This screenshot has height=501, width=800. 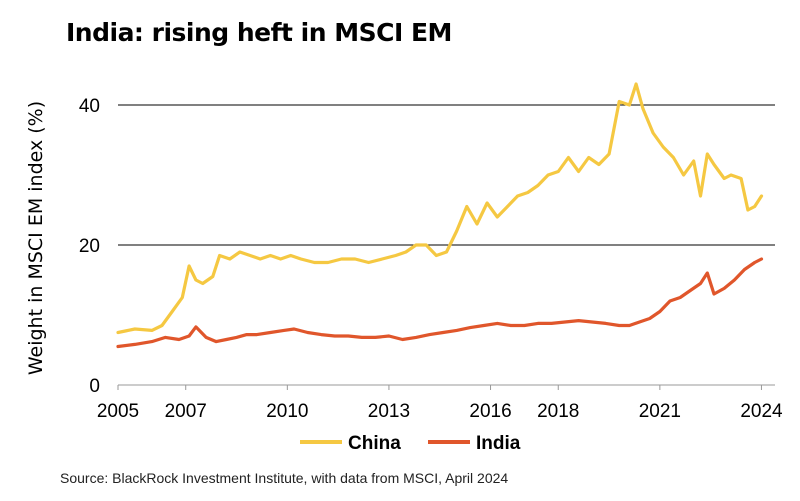 What do you see at coordinates (660, 411) in the screenshot?
I see `x-tick-label: 2021` at bounding box center [660, 411].